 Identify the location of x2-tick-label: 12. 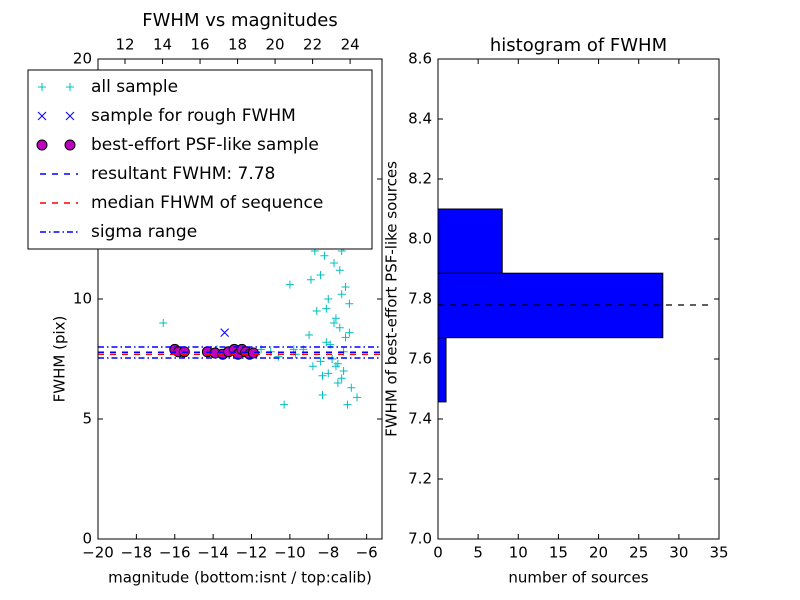
(124, 45).